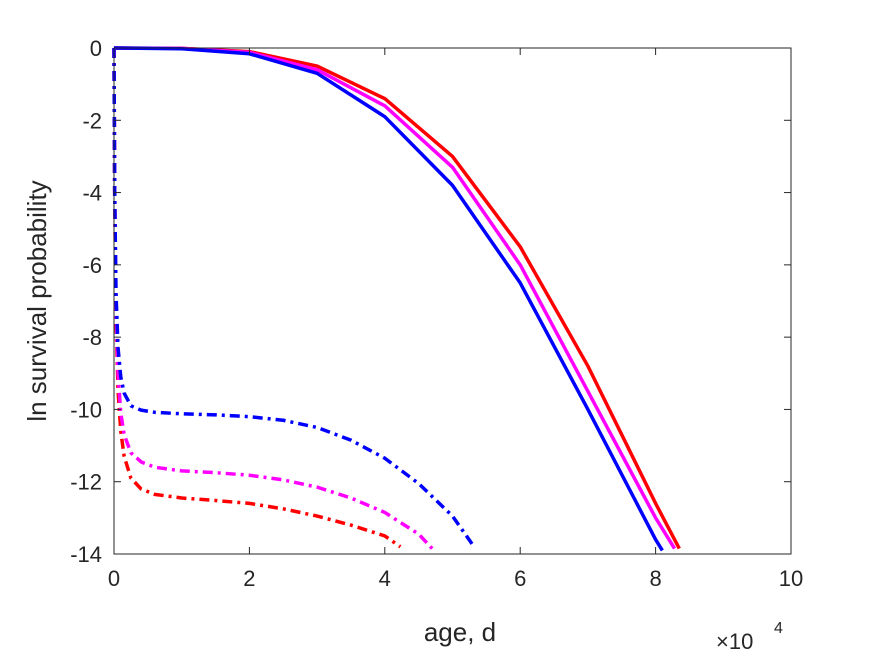 Image resolution: width=875 pixels, height=656 pixels. What do you see at coordinates (86, 554) in the screenshot?
I see `y-tick-label: -14` at bounding box center [86, 554].